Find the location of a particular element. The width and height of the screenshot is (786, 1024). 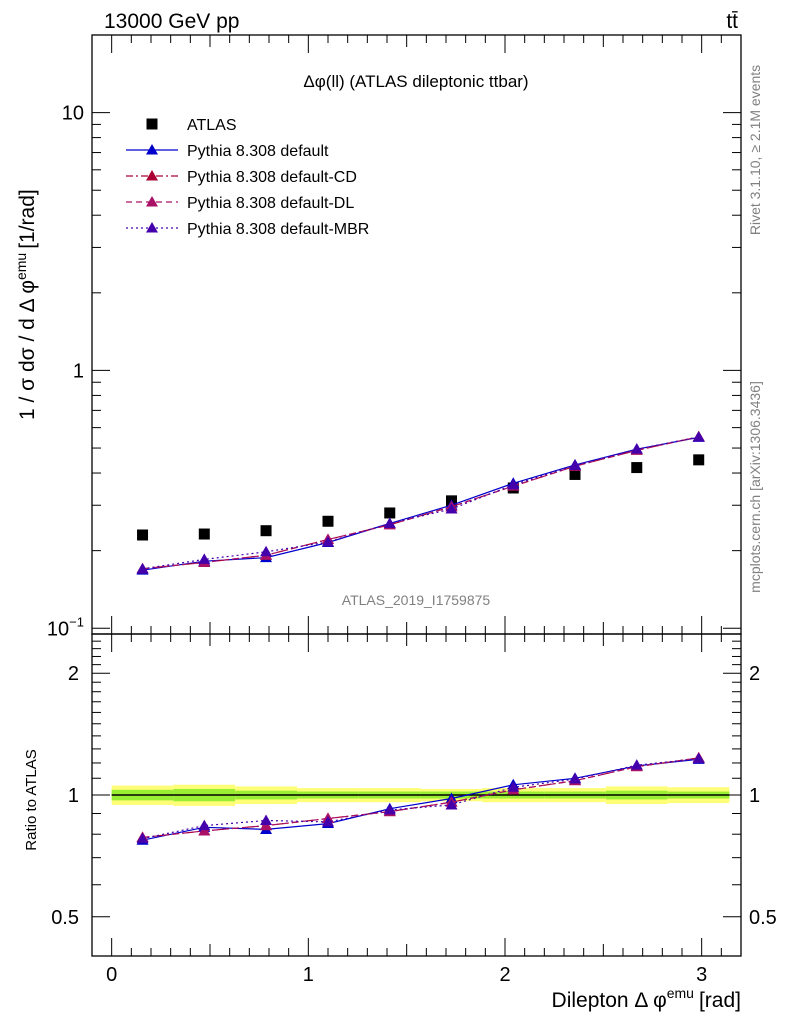

series-pythia-8-308-default-cd is located at coordinates (420, 502).